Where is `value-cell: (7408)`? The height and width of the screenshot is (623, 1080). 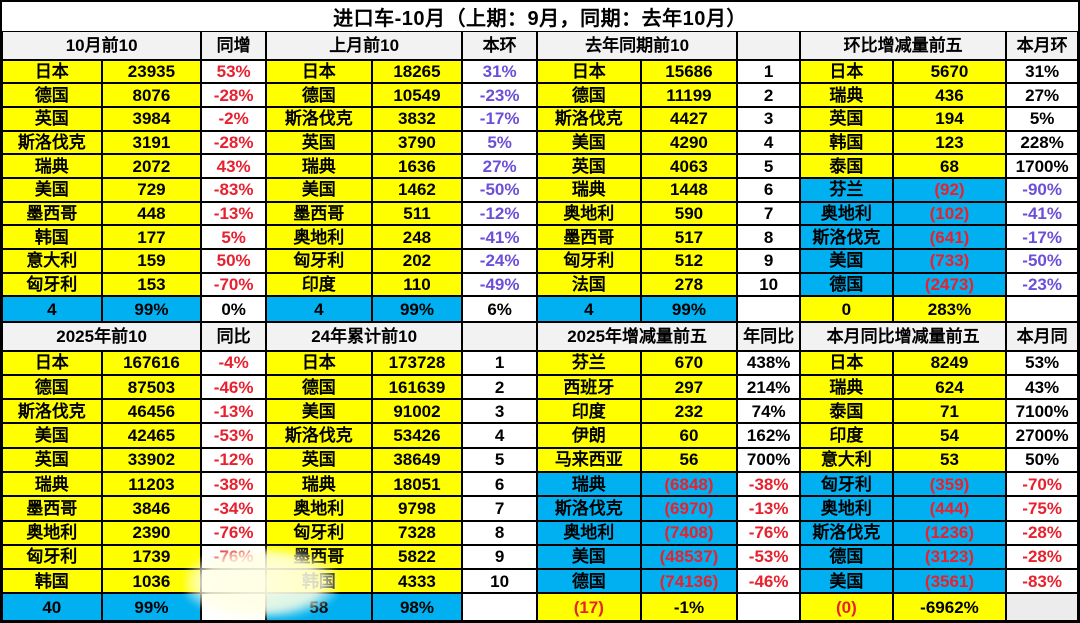
value-cell: (7408) is located at coordinates (689, 532).